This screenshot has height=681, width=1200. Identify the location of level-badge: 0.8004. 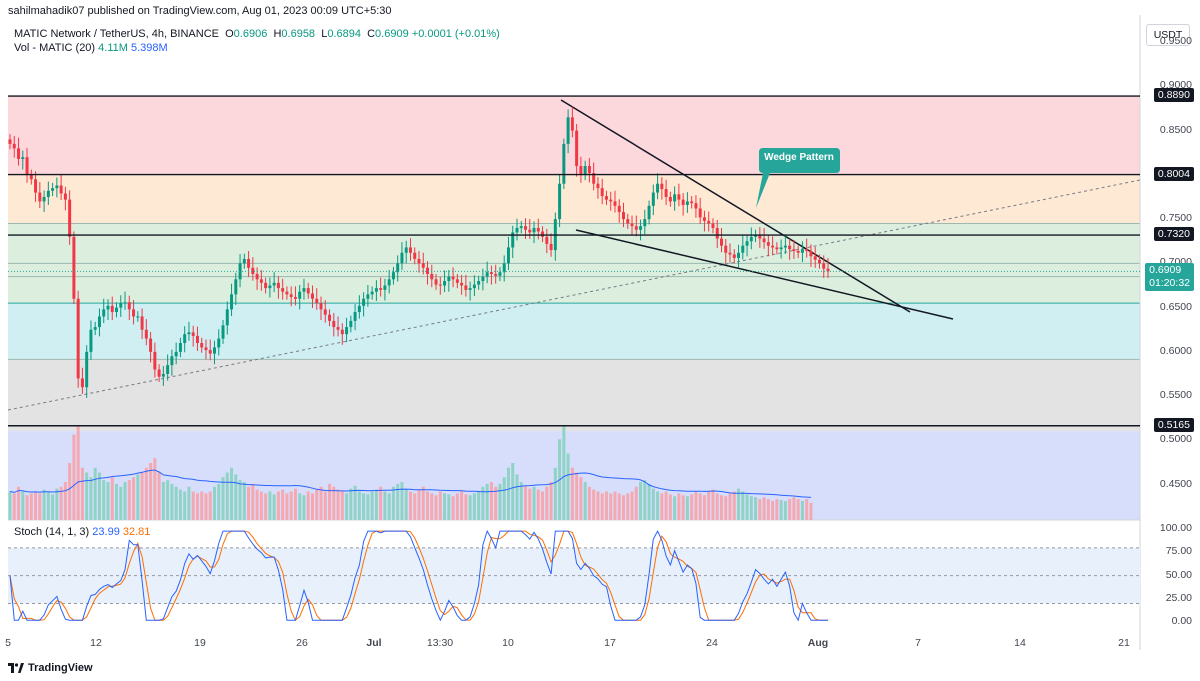
(1173, 173).